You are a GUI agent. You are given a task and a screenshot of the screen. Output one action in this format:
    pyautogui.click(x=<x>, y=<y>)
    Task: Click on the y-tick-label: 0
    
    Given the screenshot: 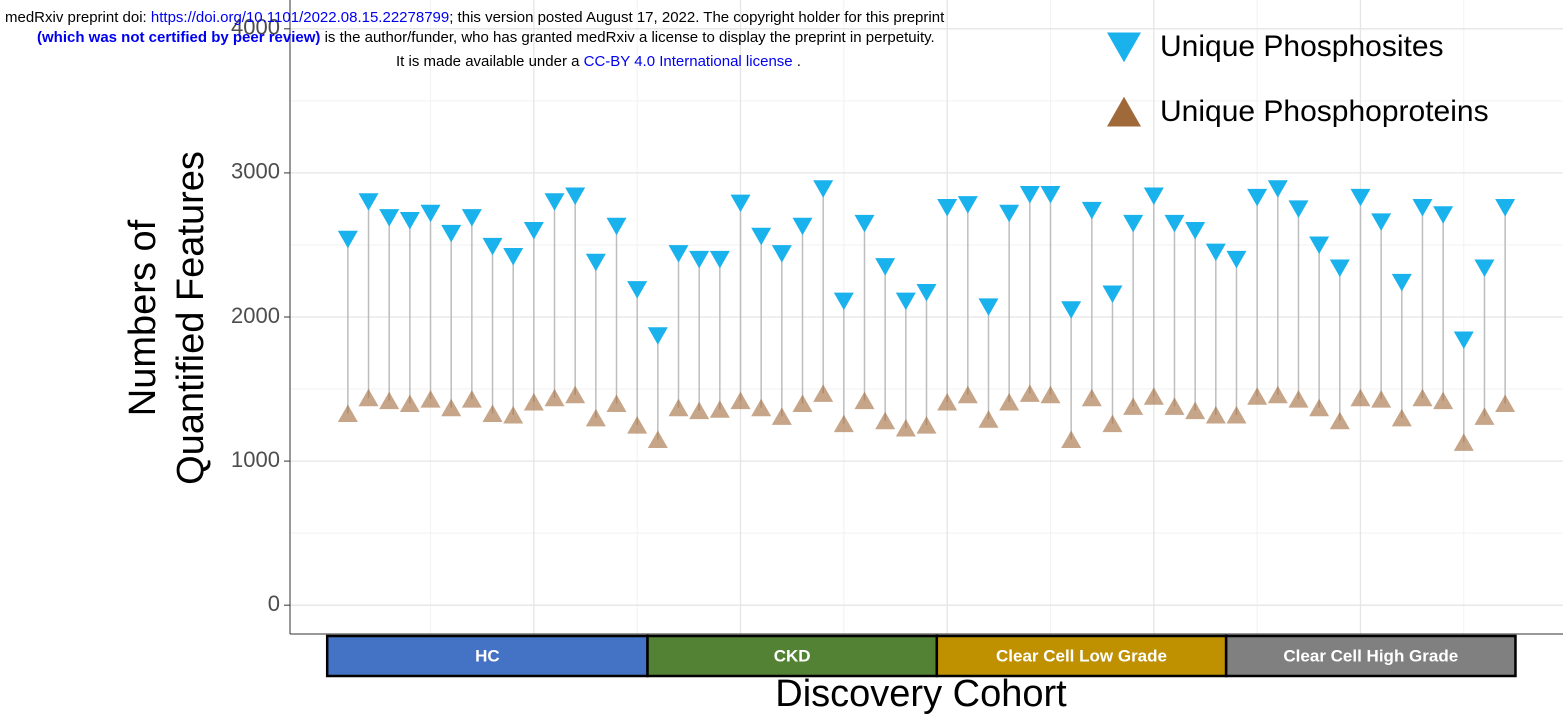 What is the action you would take?
    pyautogui.click(x=274, y=603)
    